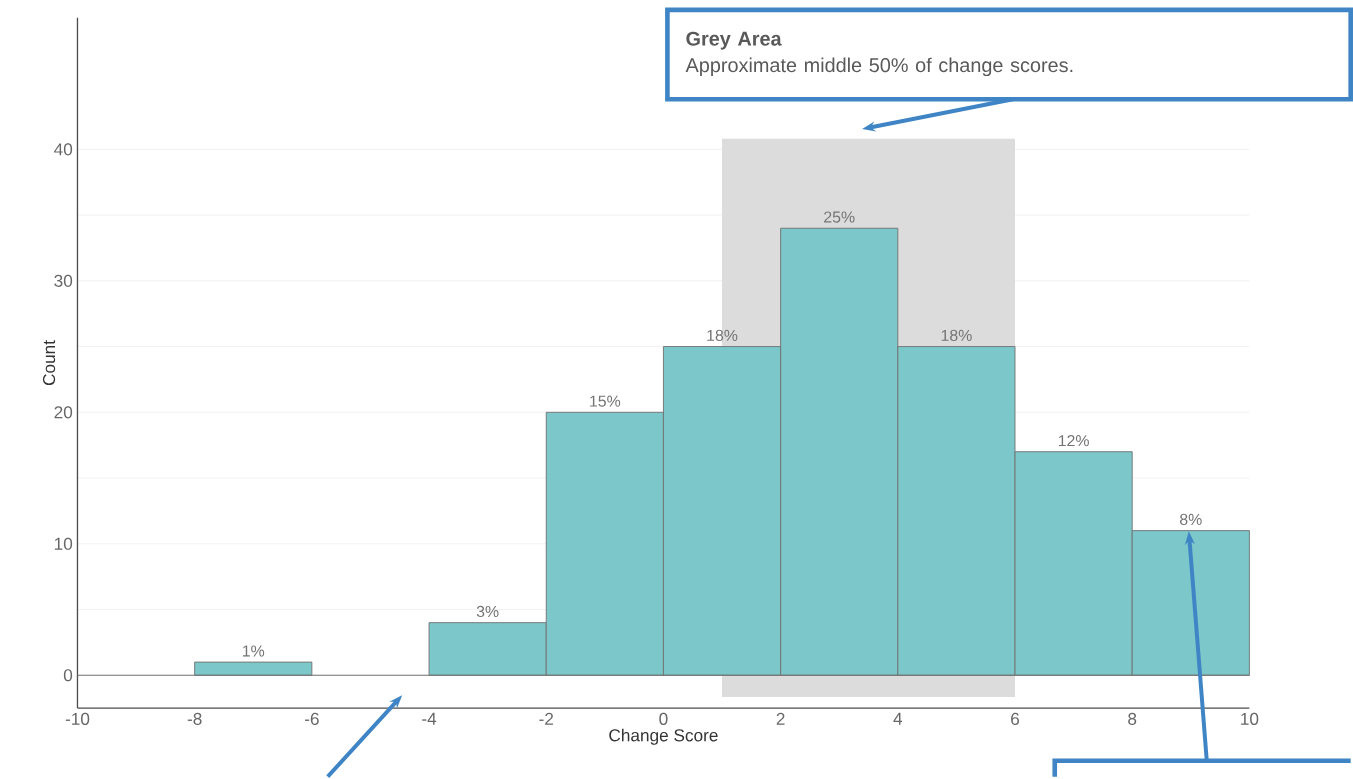  Describe the element at coordinates (63, 280) in the screenshot. I see `y-tick-label: 30` at that location.